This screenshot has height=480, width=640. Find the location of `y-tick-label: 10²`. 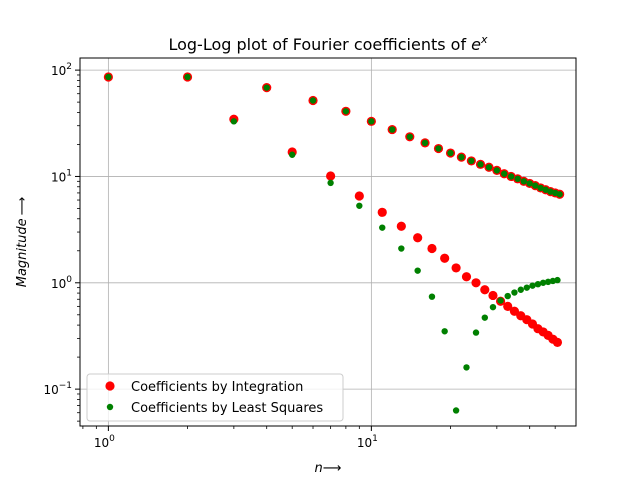

y-tick-label: 10² is located at coordinates (61, 70).